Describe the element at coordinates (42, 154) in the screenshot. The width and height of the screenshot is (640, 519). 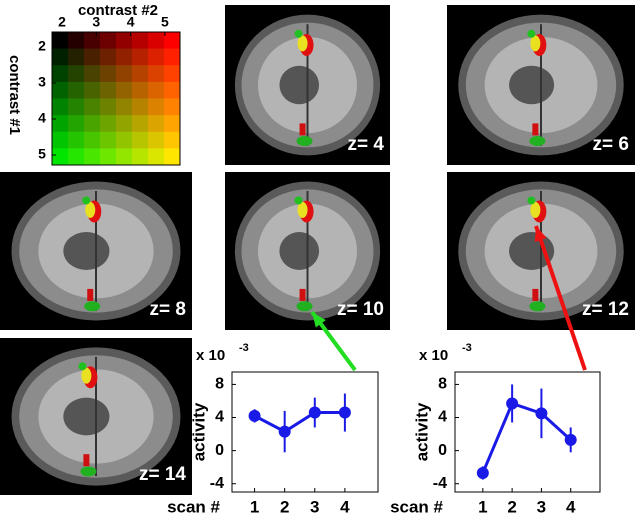
I see `legend-y-tick: 5` at that location.